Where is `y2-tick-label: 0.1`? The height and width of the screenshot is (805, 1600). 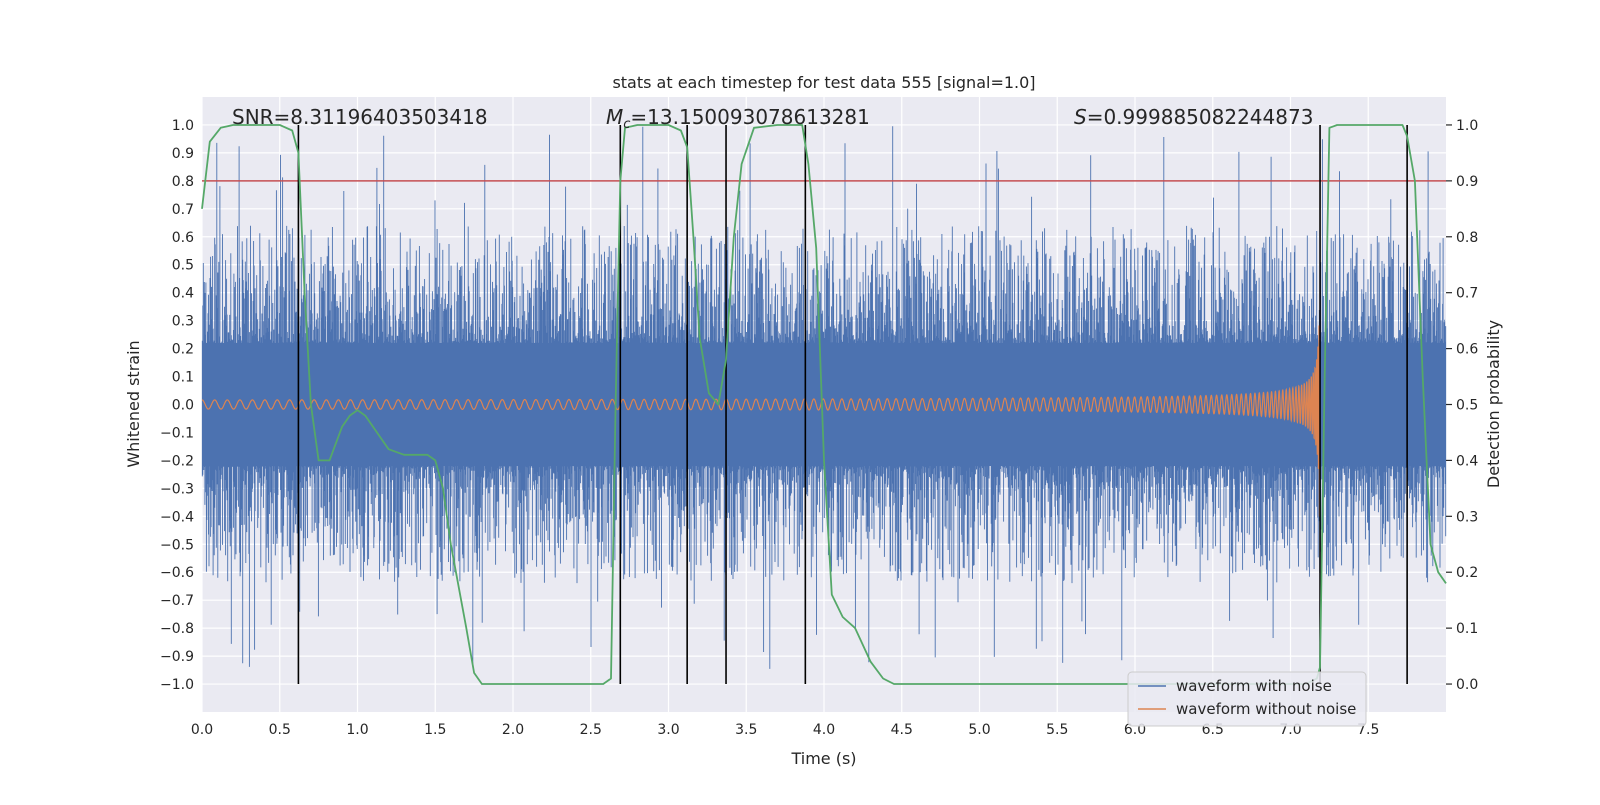 y2-tick-label: 0.1 is located at coordinates (1467, 629).